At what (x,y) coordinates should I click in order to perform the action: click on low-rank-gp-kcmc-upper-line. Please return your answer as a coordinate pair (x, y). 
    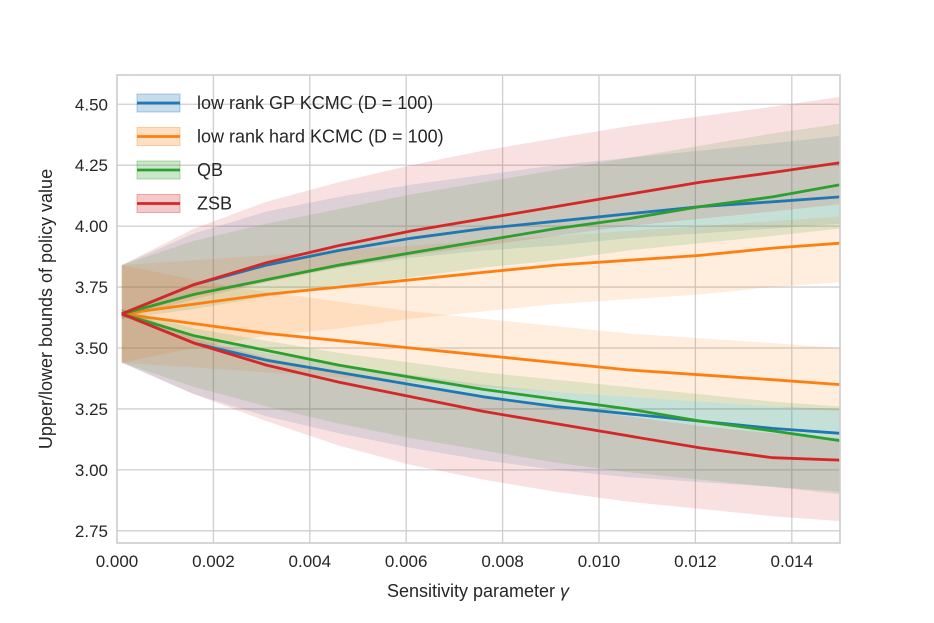
    Looking at the image, I should click on (481, 255).